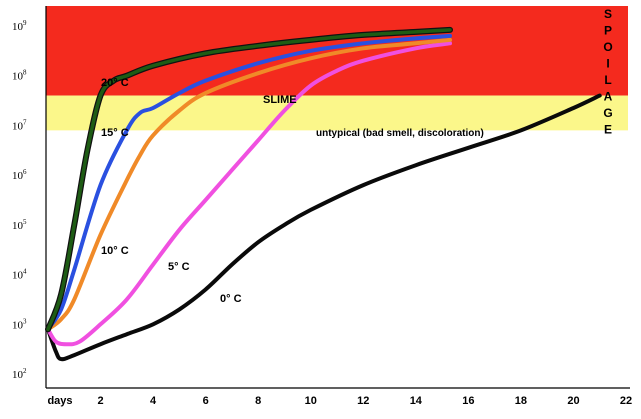 This screenshot has width=641, height=419. Describe the element at coordinates (206, 401) in the screenshot. I see `x-tick-label: 6` at that location.